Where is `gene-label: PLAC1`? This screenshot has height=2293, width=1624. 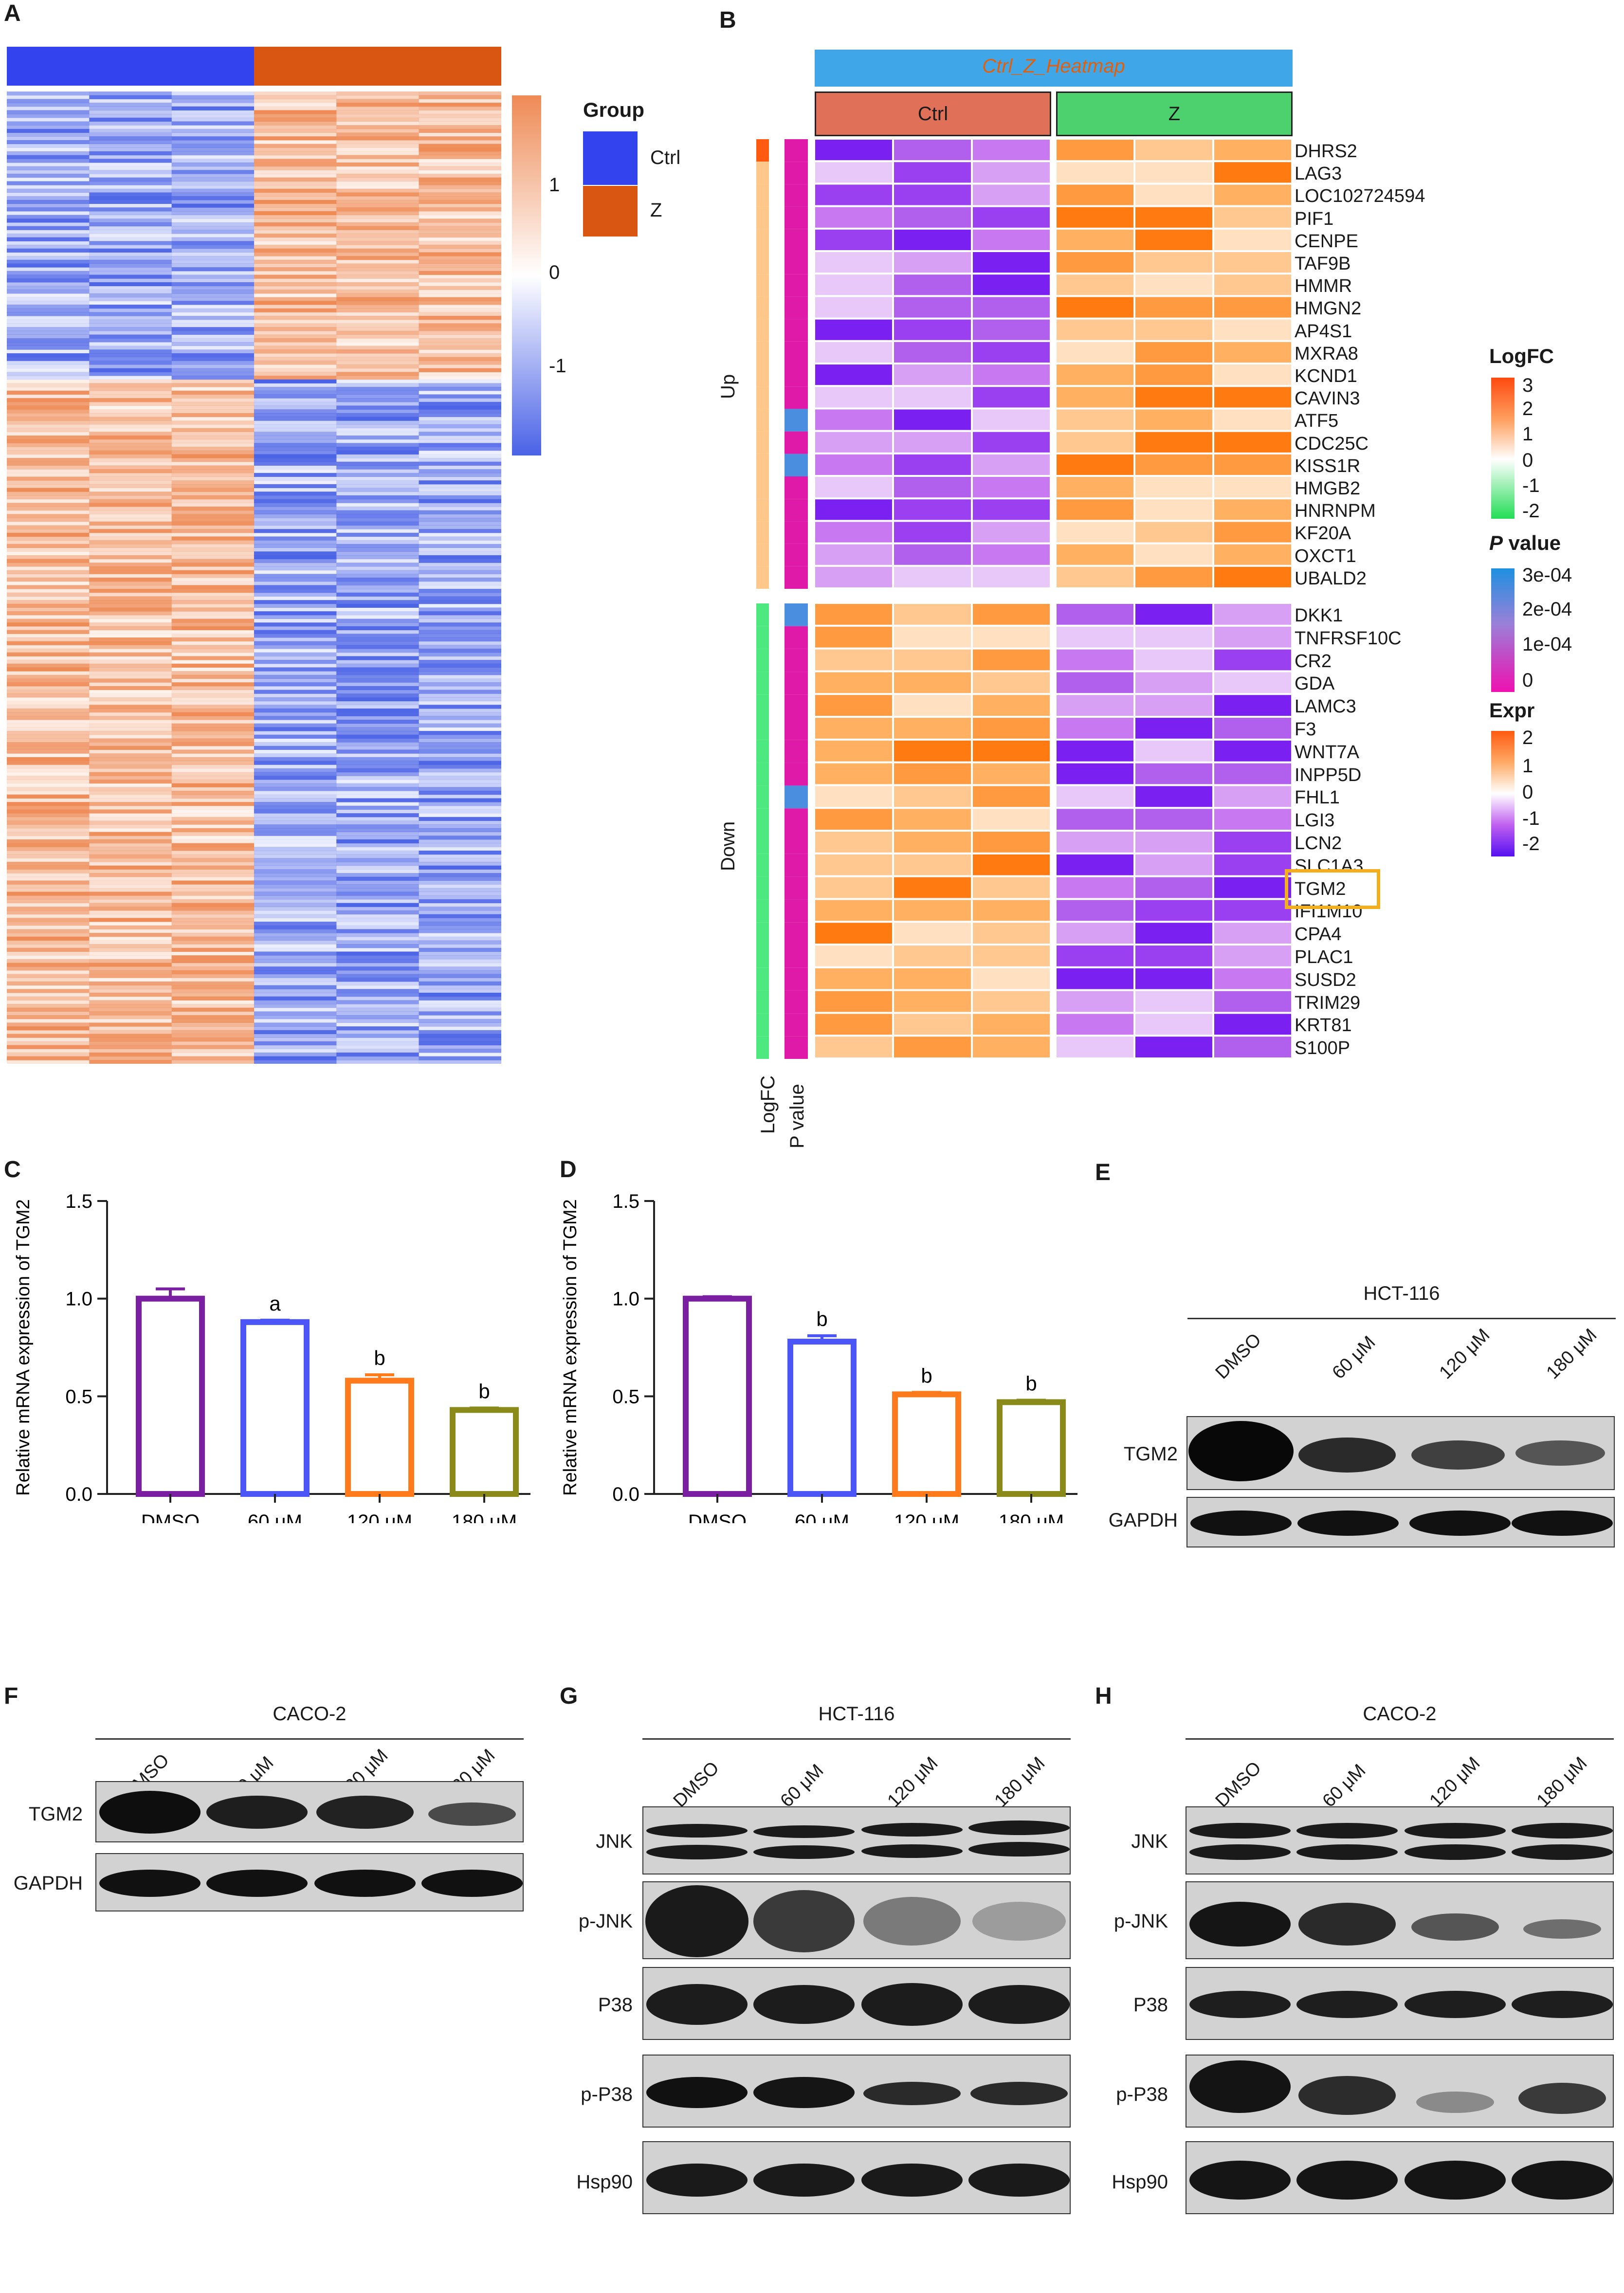 gene-label: PLAC1 is located at coordinates (1324, 957).